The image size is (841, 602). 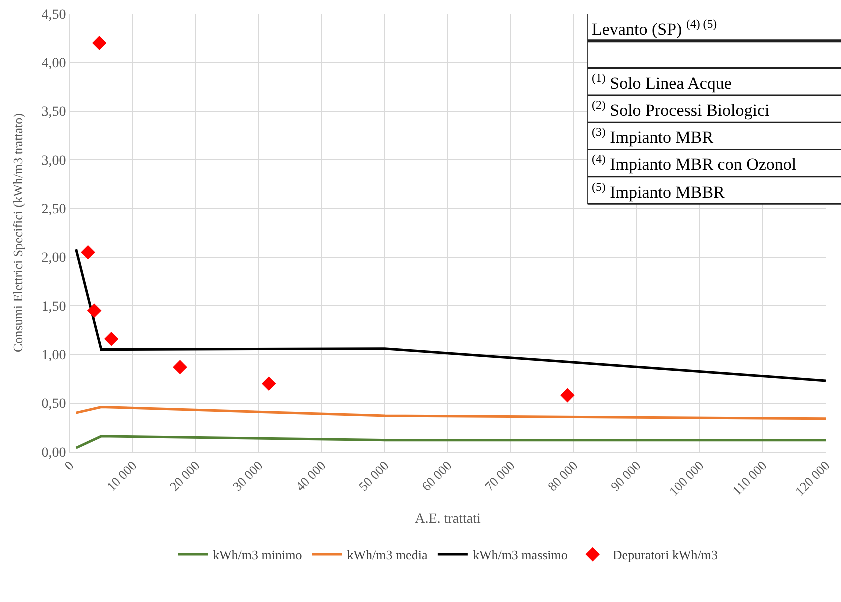 I want to click on x-tick-label: 50 000, so click(x=374, y=476).